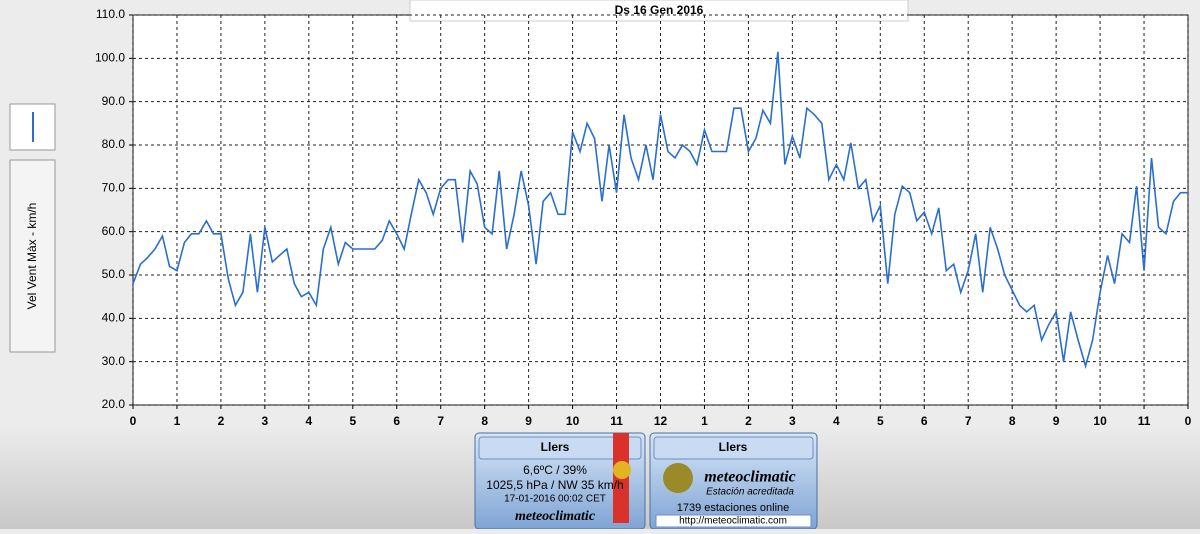  I want to click on chart-title: Ds 16 Gen 2016, so click(659, 10).